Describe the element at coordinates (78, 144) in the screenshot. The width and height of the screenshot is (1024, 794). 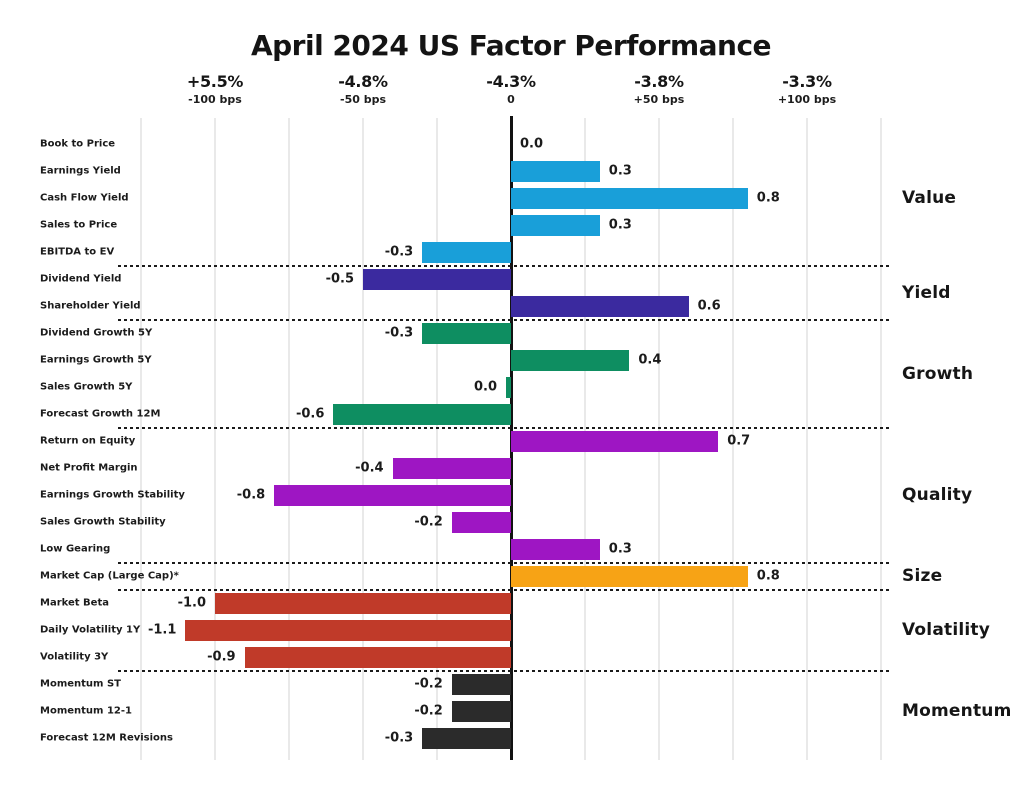
I see `factor-label: Book to Price` at that location.